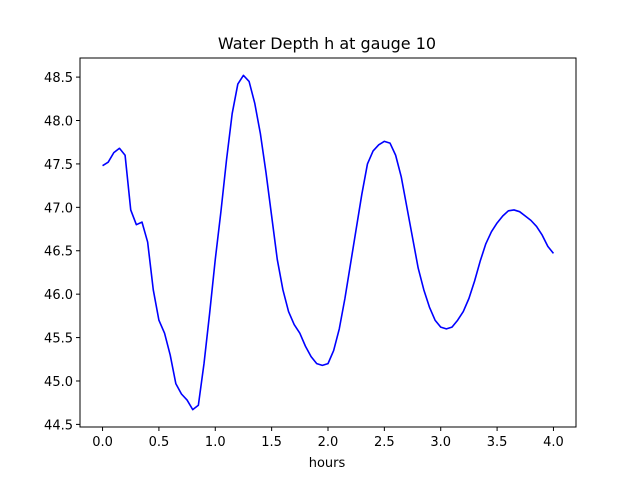  I want to click on y-tick-label: 44.5, so click(58, 425).